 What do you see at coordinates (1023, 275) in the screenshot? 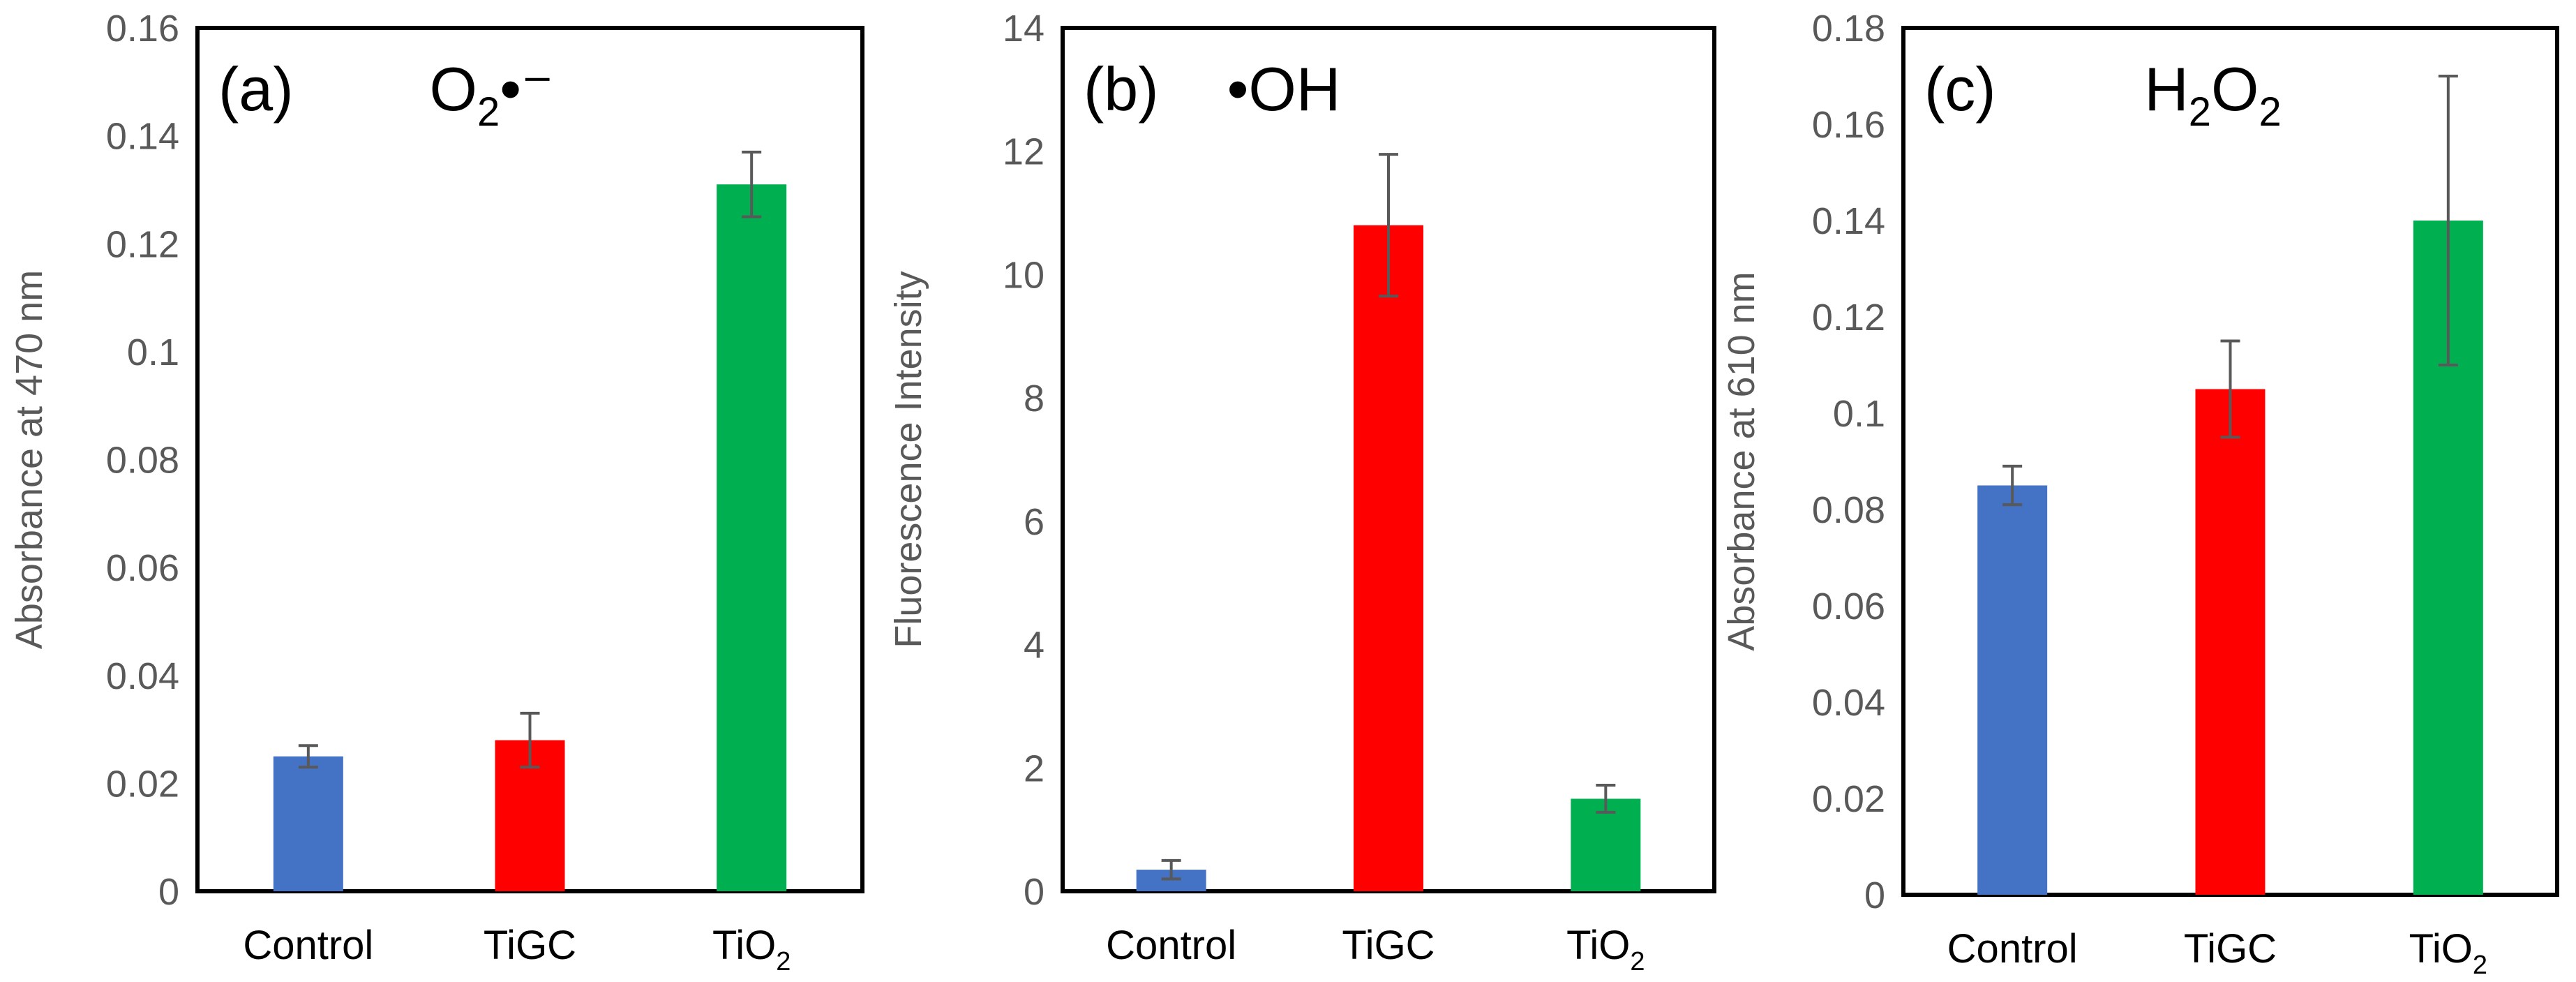
I see `y-tick-label: 10` at bounding box center [1023, 275].